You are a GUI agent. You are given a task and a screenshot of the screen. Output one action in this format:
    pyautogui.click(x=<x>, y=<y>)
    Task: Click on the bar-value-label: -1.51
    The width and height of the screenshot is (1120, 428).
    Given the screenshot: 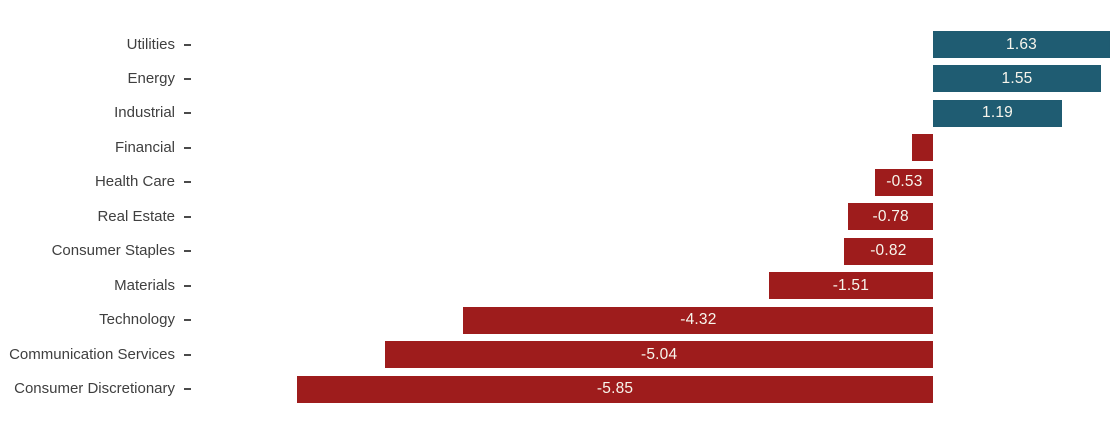 What is the action you would take?
    pyautogui.click(x=851, y=285)
    